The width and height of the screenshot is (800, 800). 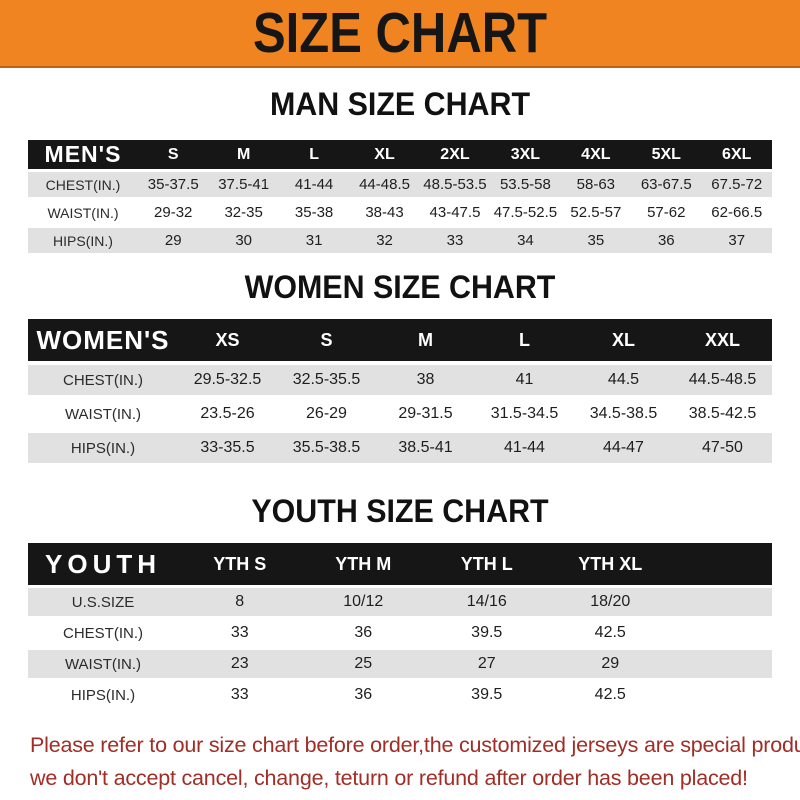 What do you see at coordinates (384, 184) in the screenshot?
I see `size-value: 44-48.5` at bounding box center [384, 184].